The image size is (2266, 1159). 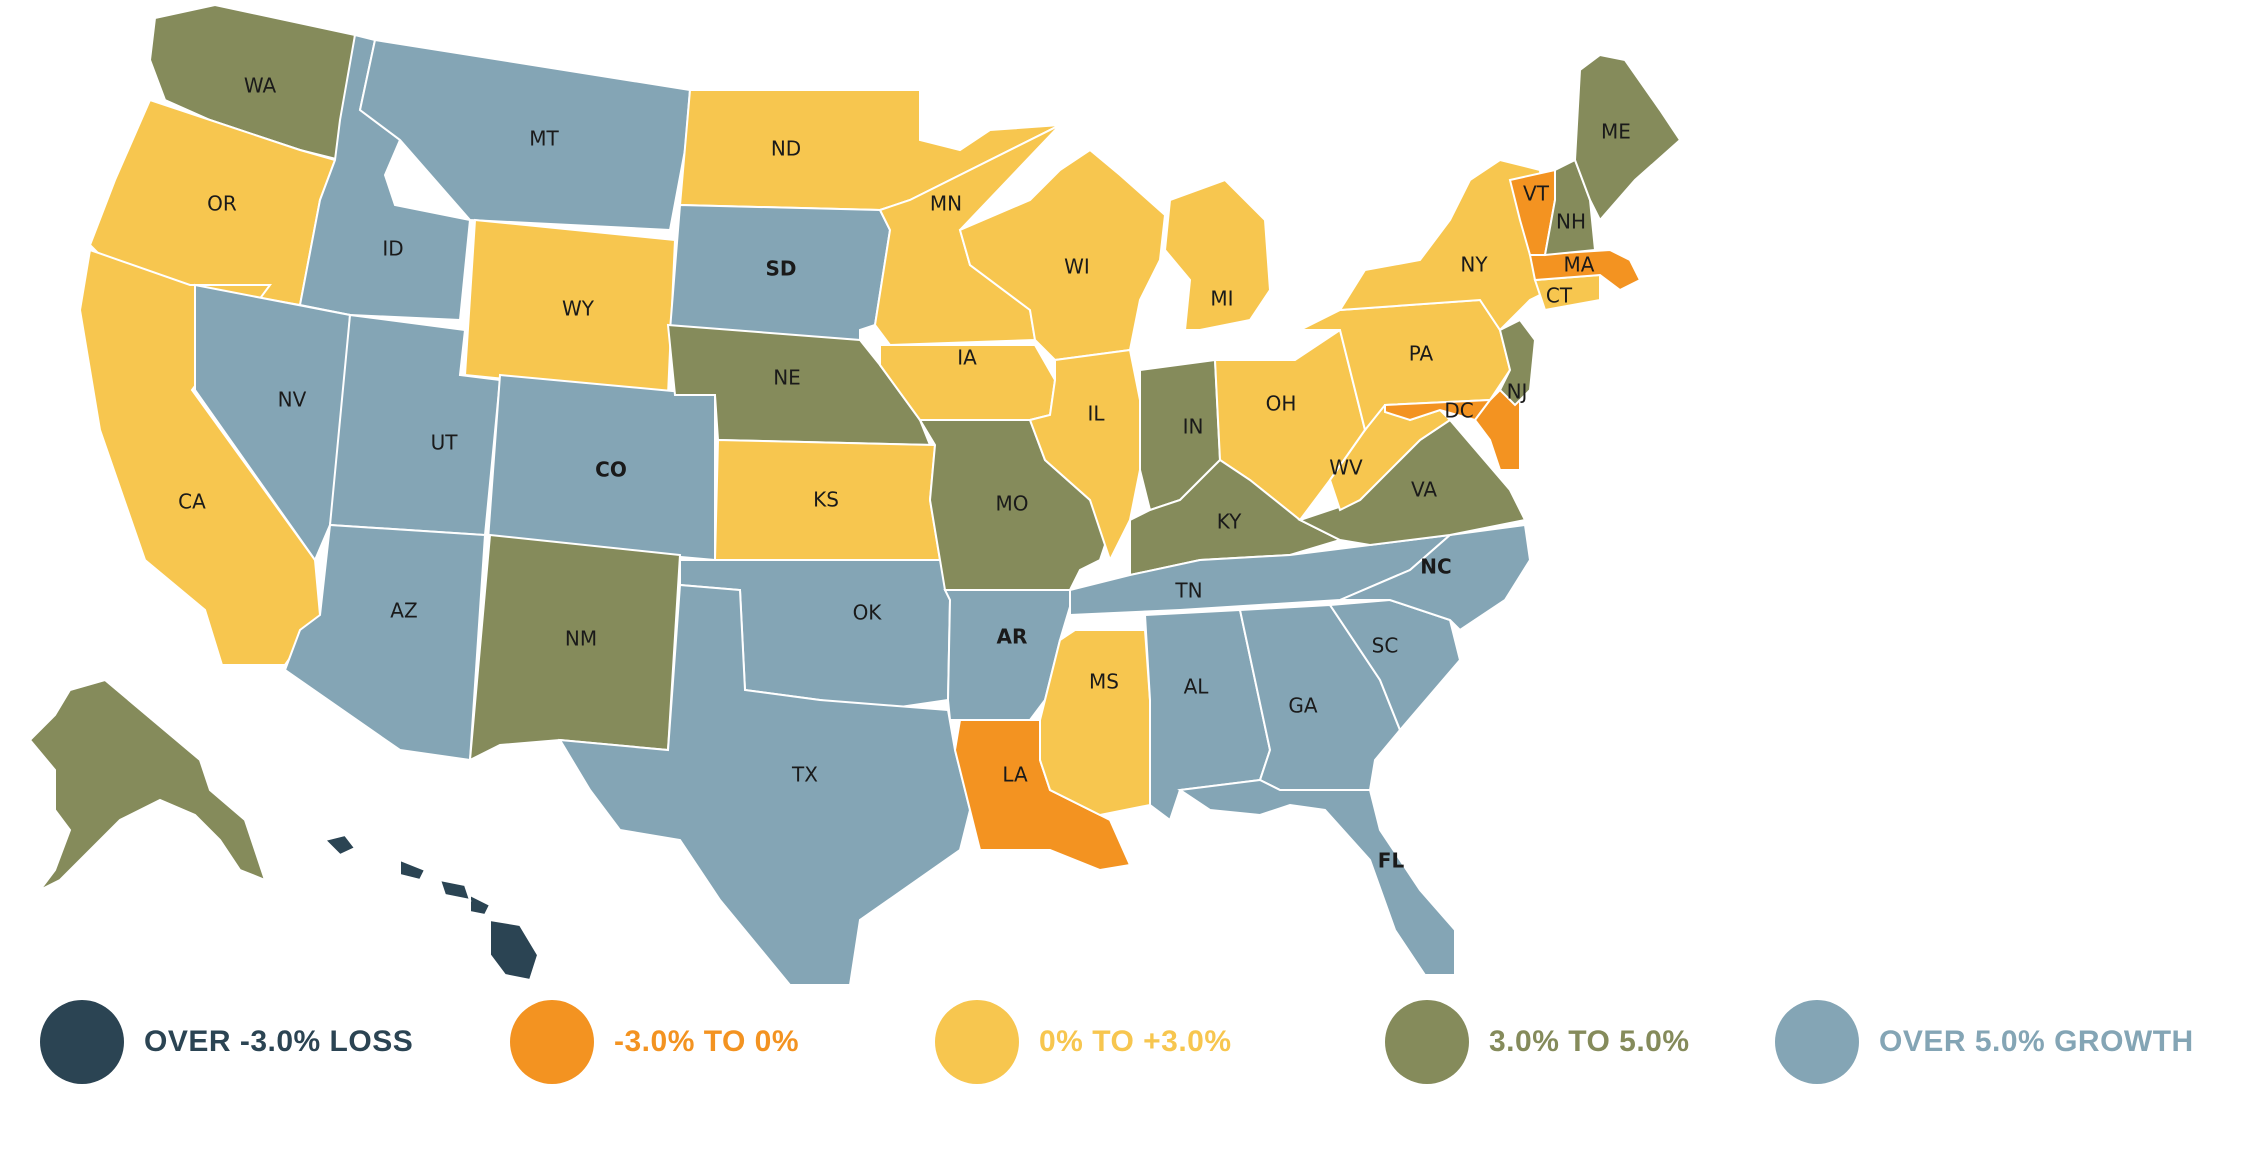 What do you see at coordinates (578, 309) in the screenshot?
I see `state-label-wy: WY` at bounding box center [578, 309].